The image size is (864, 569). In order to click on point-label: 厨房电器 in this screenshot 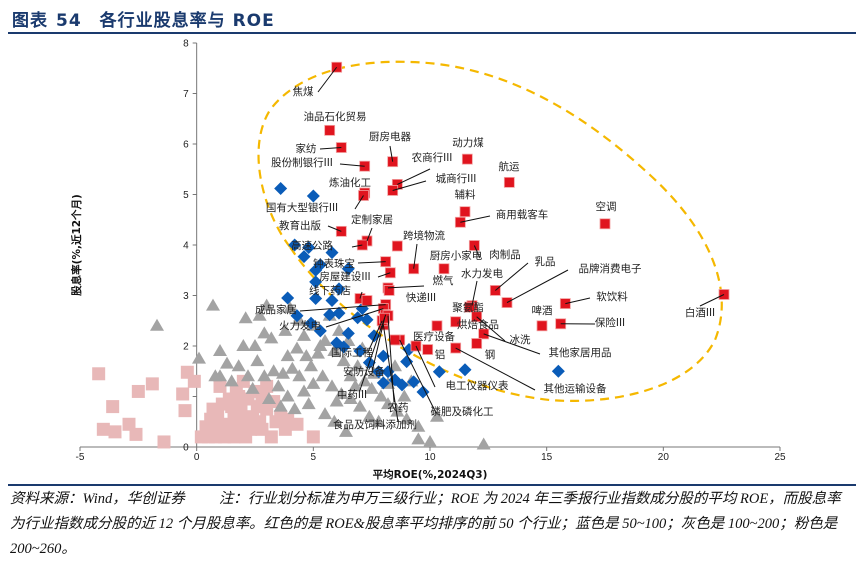, I will do `click(390, 136)`.